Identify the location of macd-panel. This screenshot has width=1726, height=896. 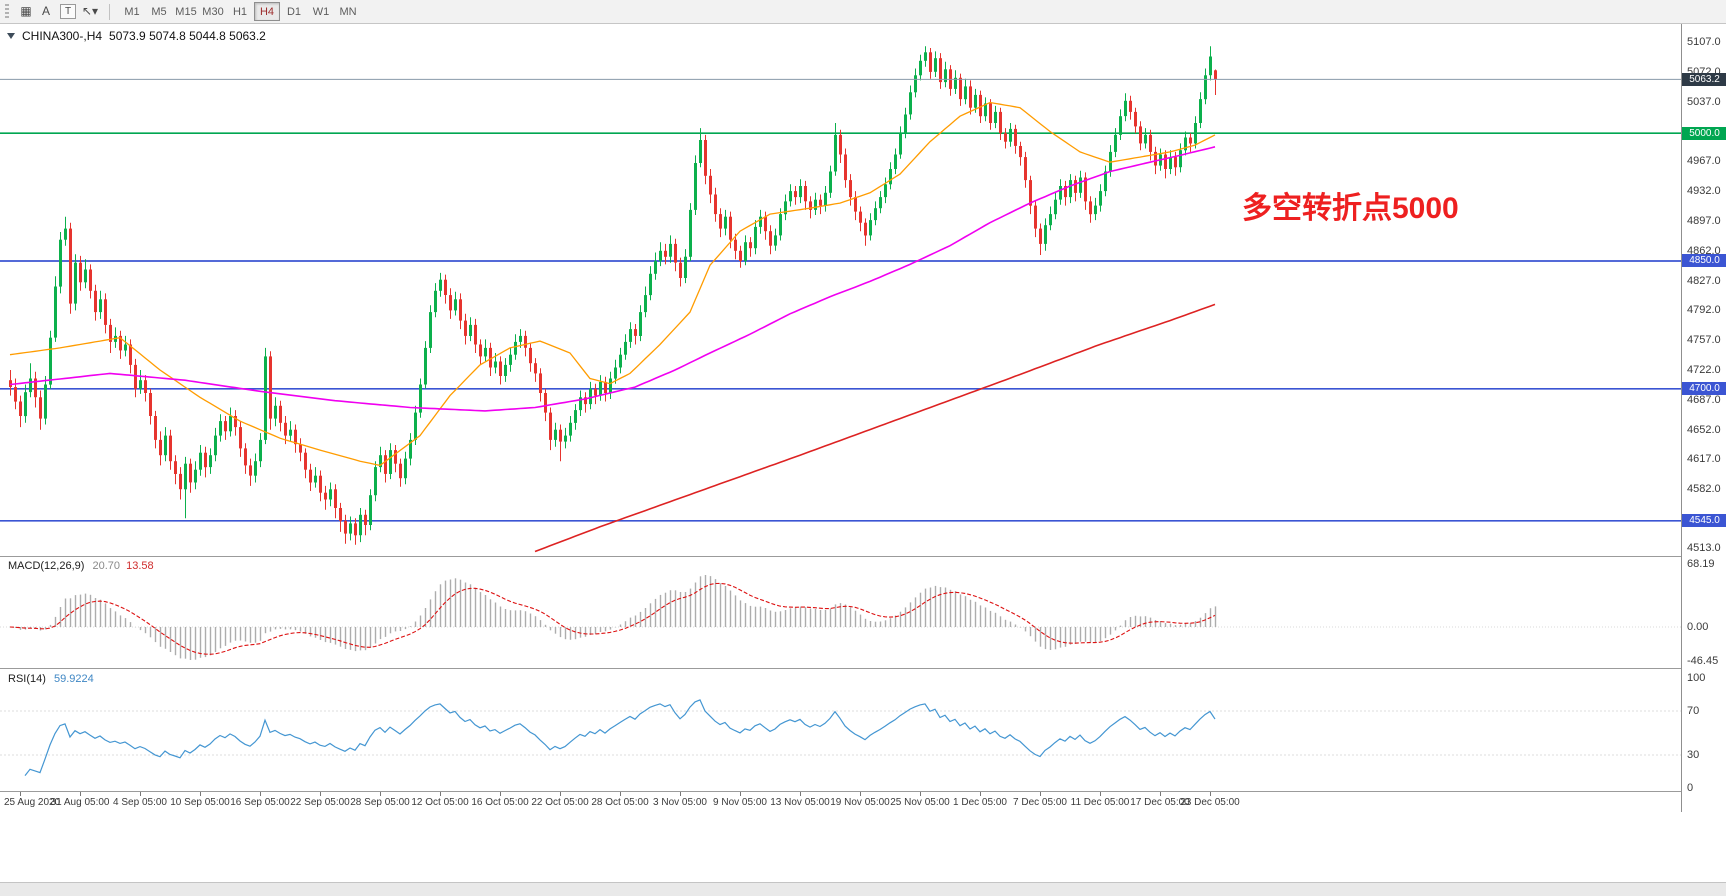
(840, 612).